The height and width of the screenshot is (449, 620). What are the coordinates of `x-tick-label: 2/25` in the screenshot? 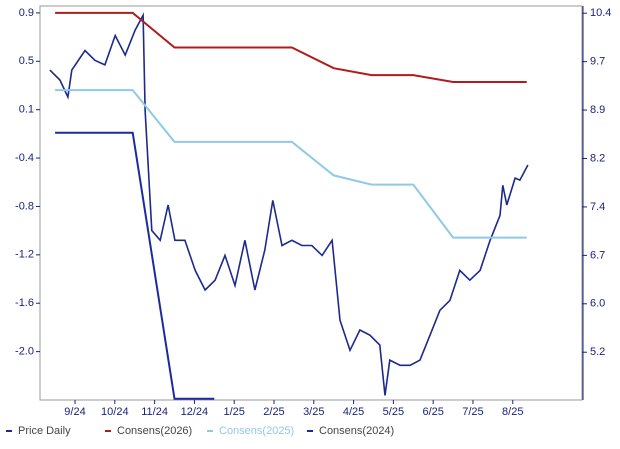 It's located at (273, 412).